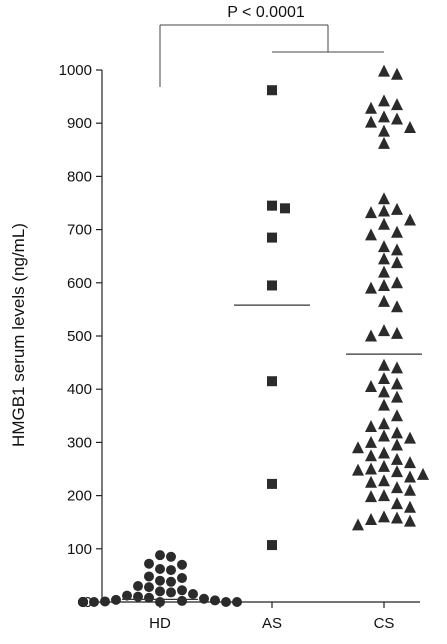  What do you see at coordinates (79, 389) in the screenshot?
I see `y-tick-label: 400` at bounding box center [79, 389].